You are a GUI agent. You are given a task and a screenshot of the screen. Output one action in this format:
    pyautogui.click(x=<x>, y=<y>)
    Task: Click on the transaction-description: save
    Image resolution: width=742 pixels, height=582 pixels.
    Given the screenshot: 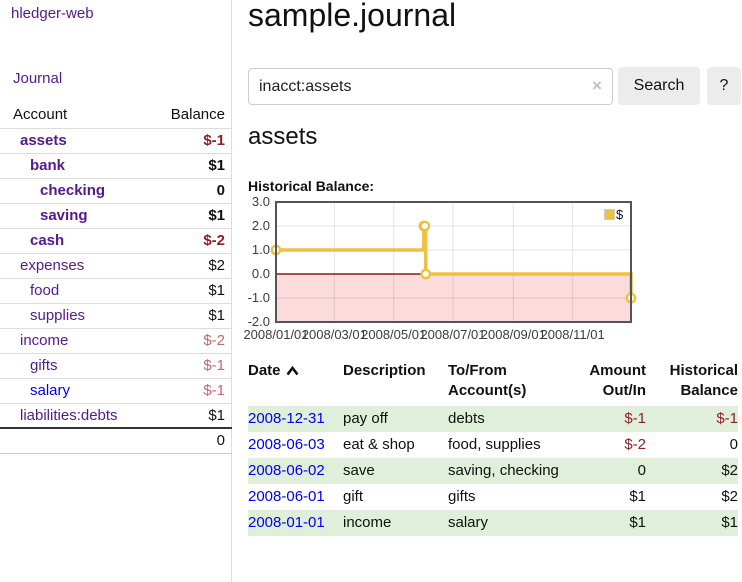 What is the action you would take?
    pyautogui.click(x=359, y=470)
    